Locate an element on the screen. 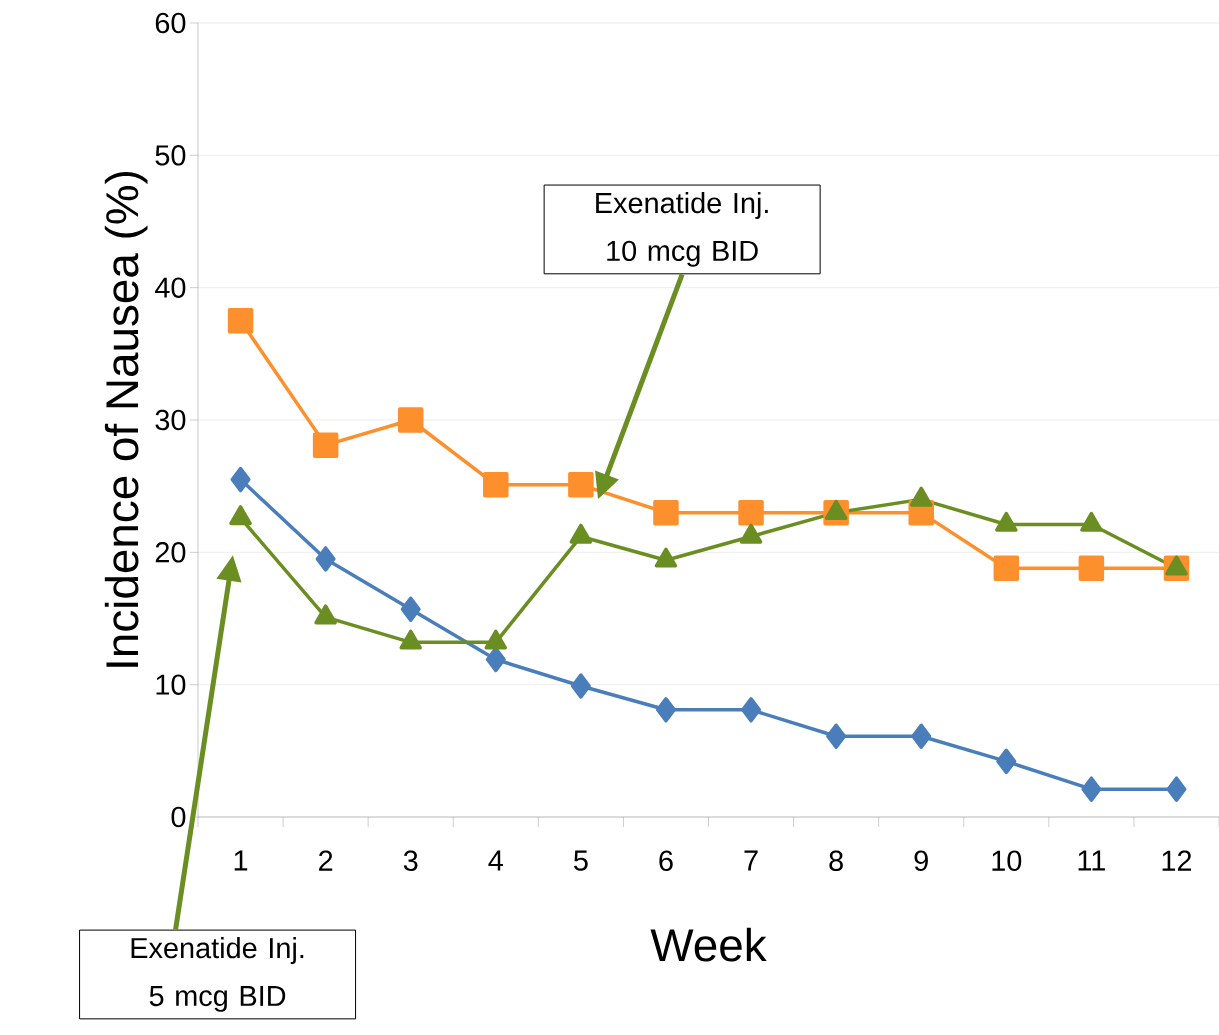 The width and height of the screenshot is (1219, 1035). y-tick-label: 20 is located at coordinates (170, 552).